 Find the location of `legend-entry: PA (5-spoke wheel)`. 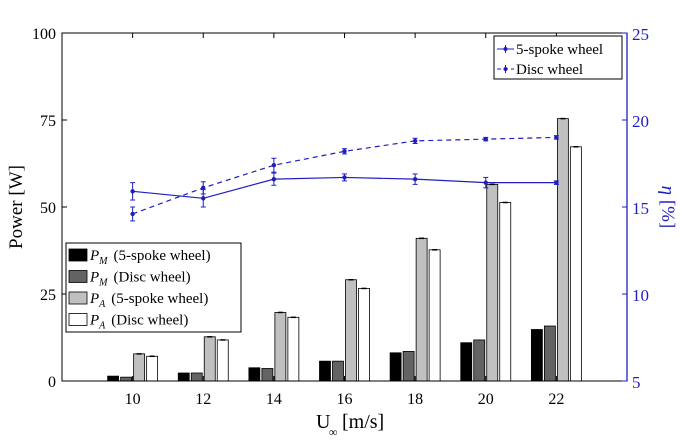

legend-entry: PA (5-spoke wheel) is located at coordinates (148, 300).